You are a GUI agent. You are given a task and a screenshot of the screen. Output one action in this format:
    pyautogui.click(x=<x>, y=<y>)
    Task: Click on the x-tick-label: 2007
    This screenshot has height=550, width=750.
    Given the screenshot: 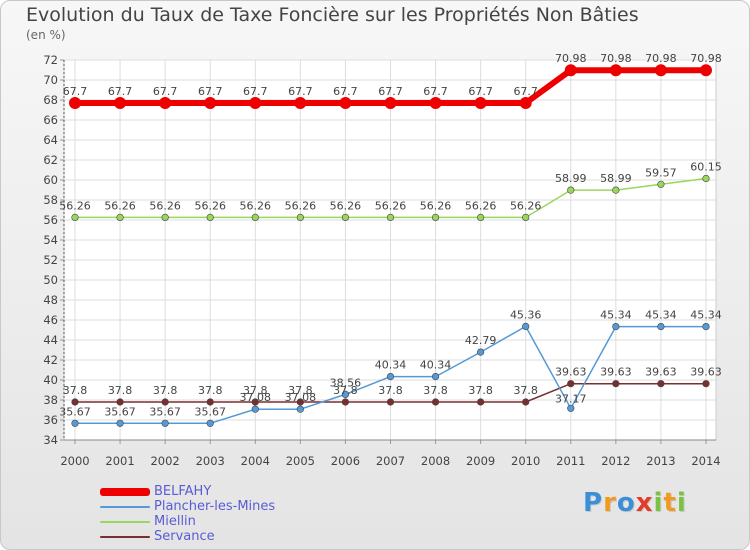 What is the action you would take?
    pyautogui.click(x=390, y=461)
    